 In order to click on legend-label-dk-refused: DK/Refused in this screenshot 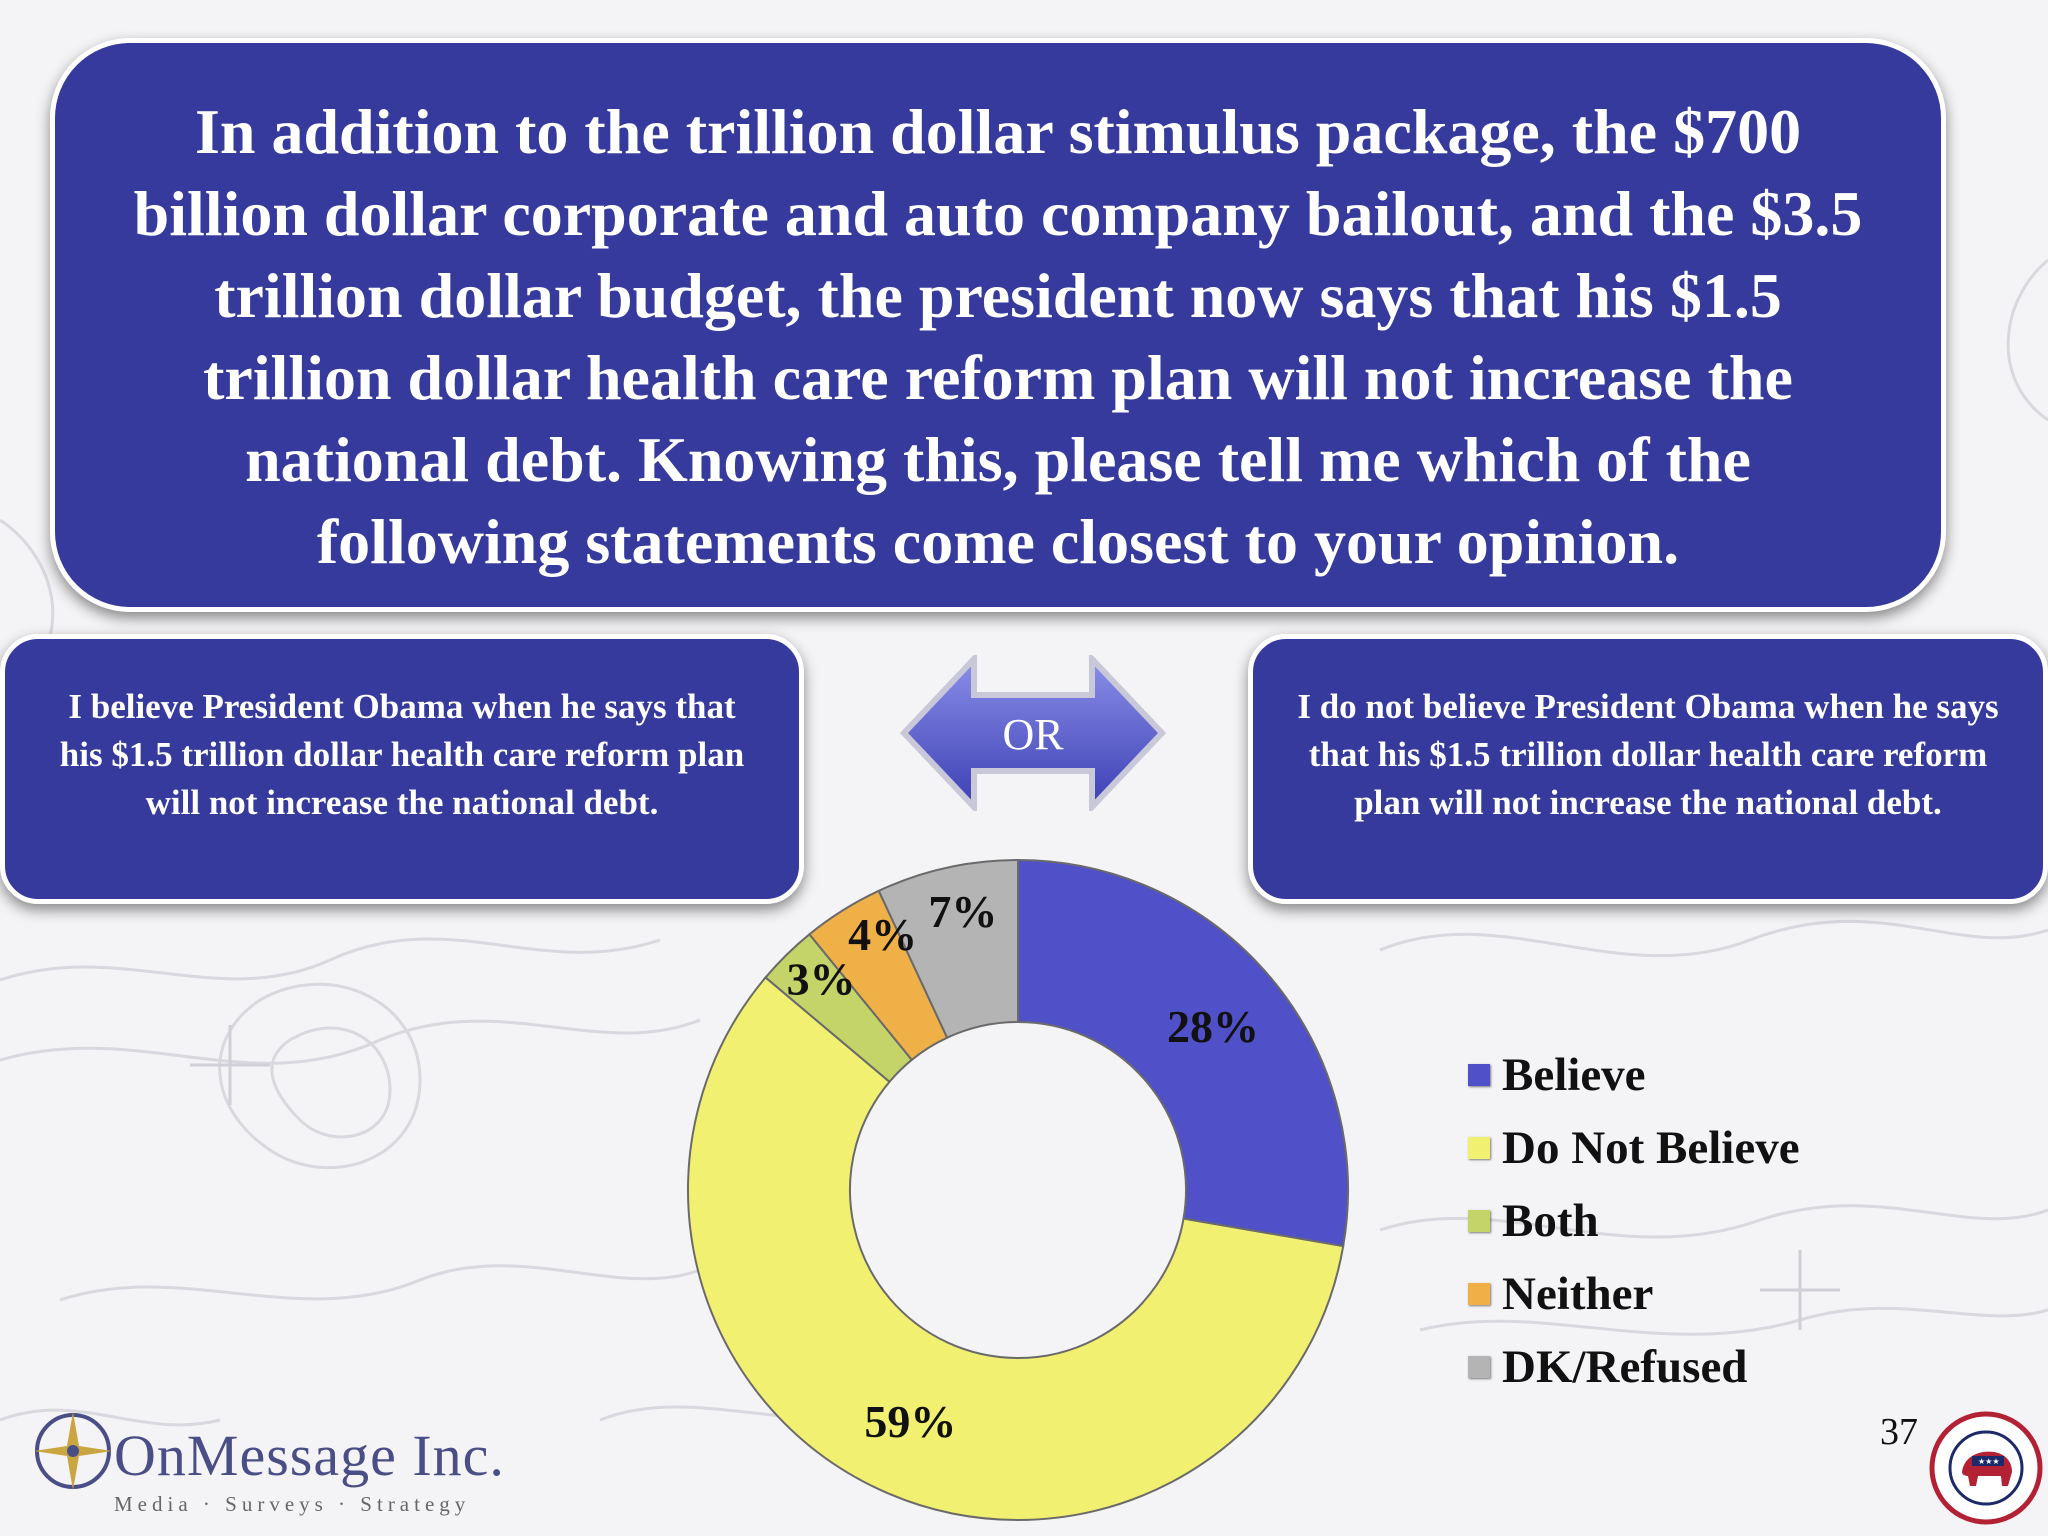, I will do `click(1625, 1367)`.